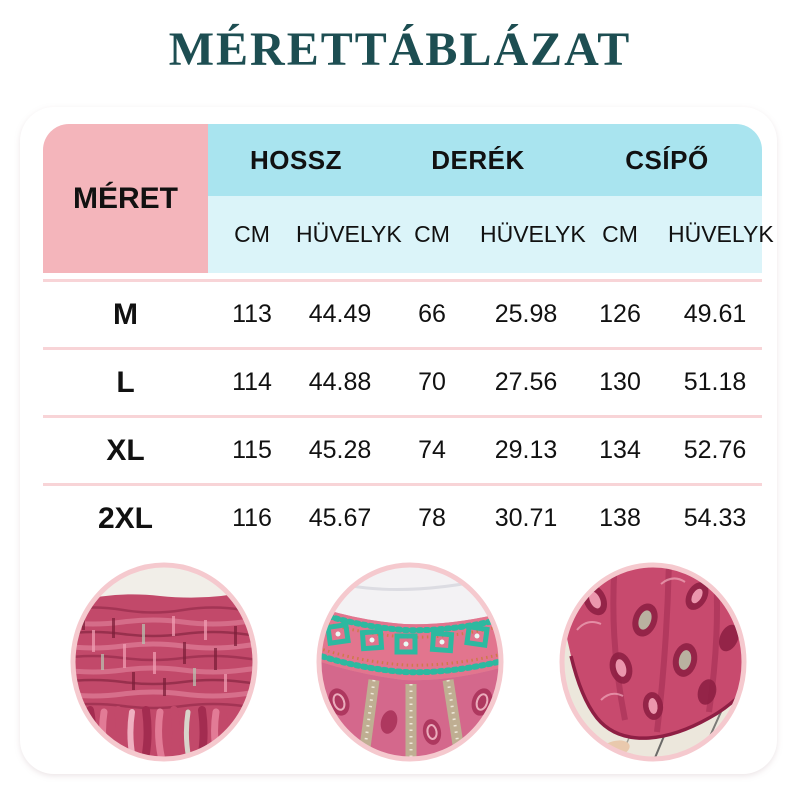 This screenshot has width=800, height=800. Describe the element at coordinates (340, 314) in the screenshot. I see `cell-value: 44.49` at that location.